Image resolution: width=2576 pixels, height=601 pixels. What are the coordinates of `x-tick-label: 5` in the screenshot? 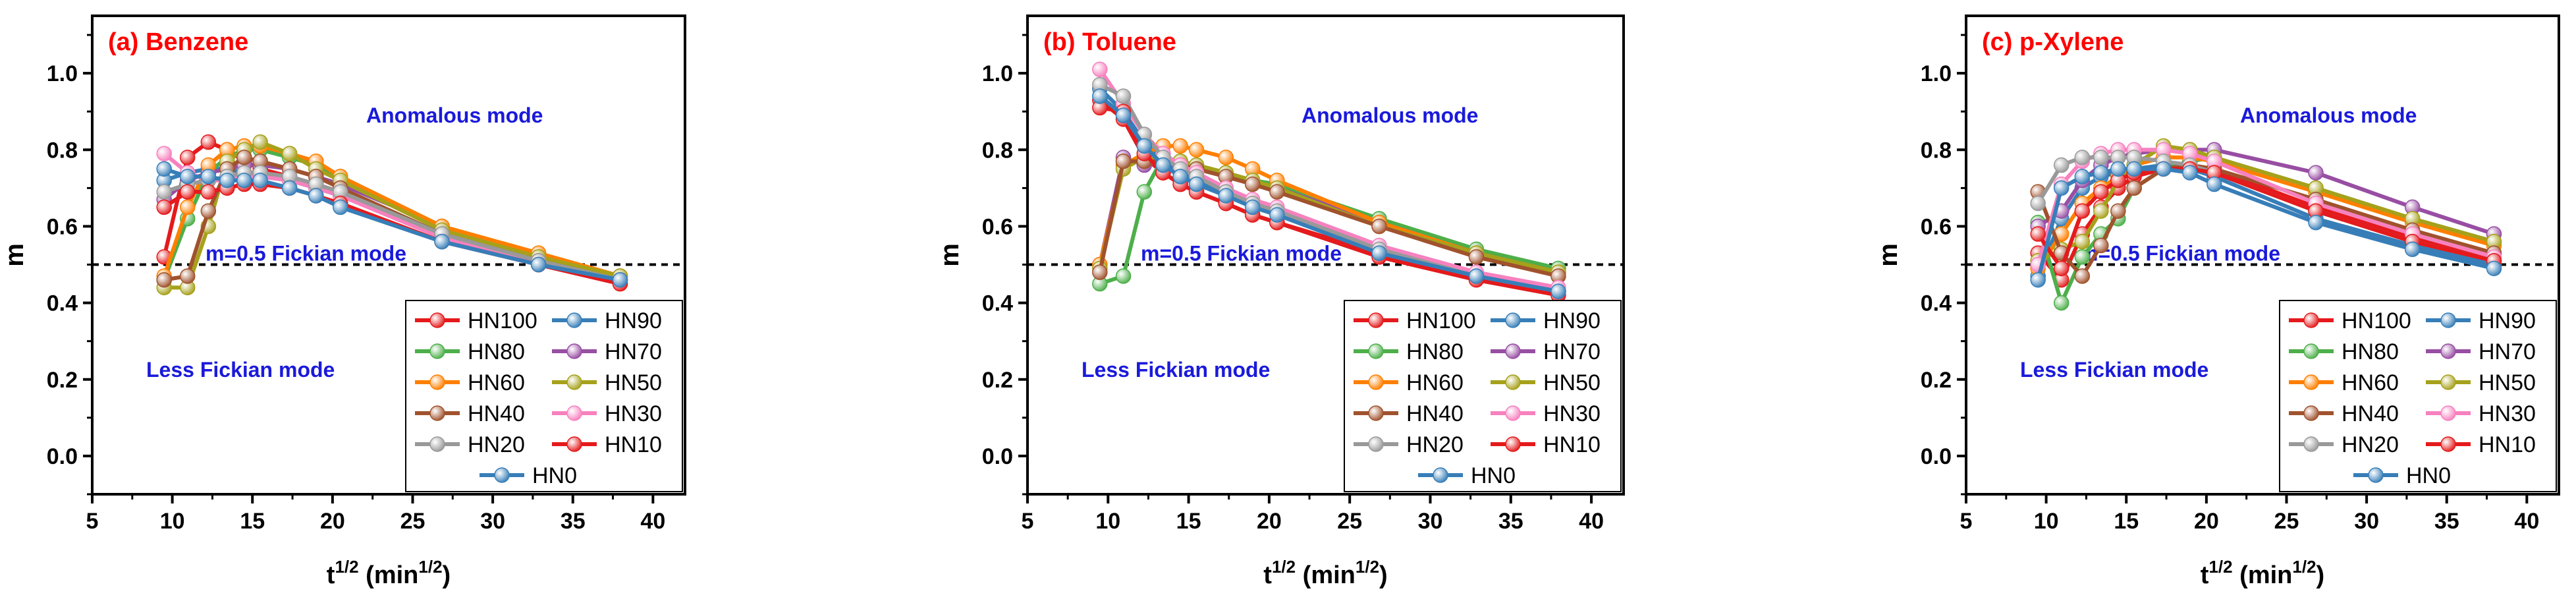 It's located at (1028, 521).